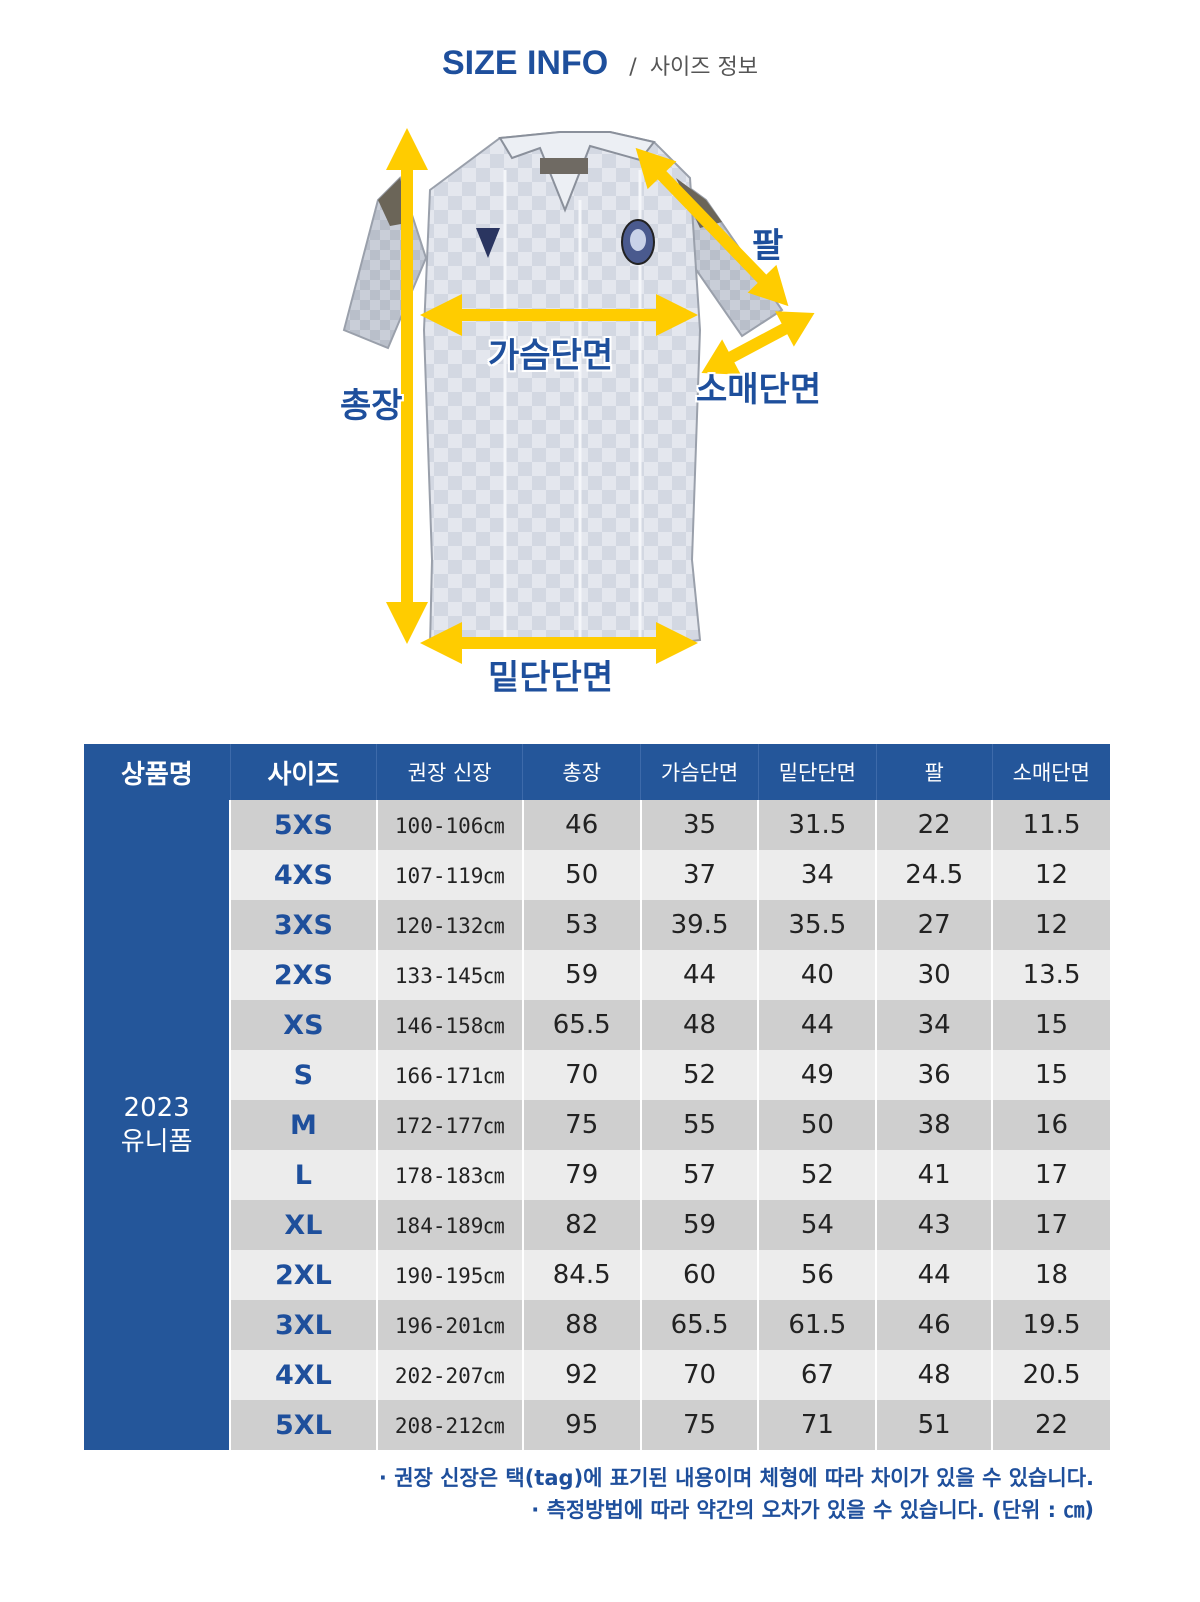 This screenshot has height=1602, width=1200. What do you see at coordinates (449, 1225) in the screenshot?
I see `cell-height: 184-189㎝` at bounding box center [449, 1225].